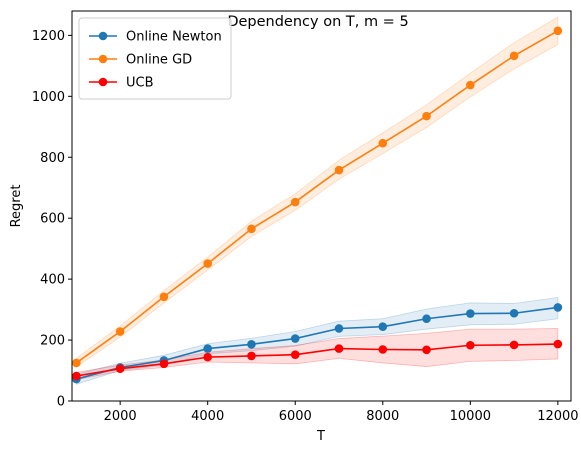 This screenshot has height=453, width=581. Describe the element at coordinates (174, 37) in the screenshot. I see `legend-label: Online Newton` at that location.